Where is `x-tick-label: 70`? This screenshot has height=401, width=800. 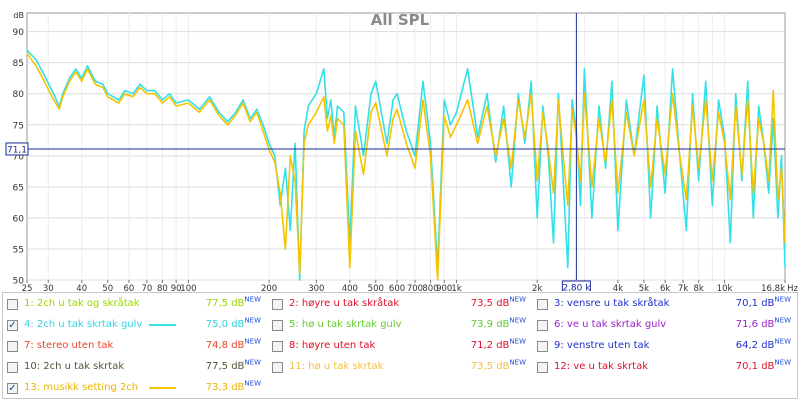 x-tick-label: 70 is located at coordinates (146, 287).